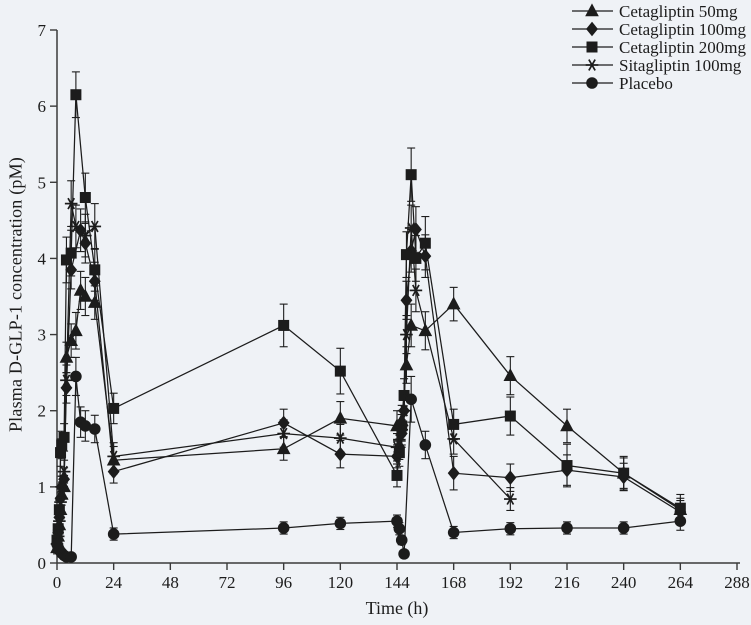 This screenshot has height=625, width=751. What do you see at coordinates (170, 582) in the screenshot?
I see `x-tick-label: 48` at bounding box center [170, 582].